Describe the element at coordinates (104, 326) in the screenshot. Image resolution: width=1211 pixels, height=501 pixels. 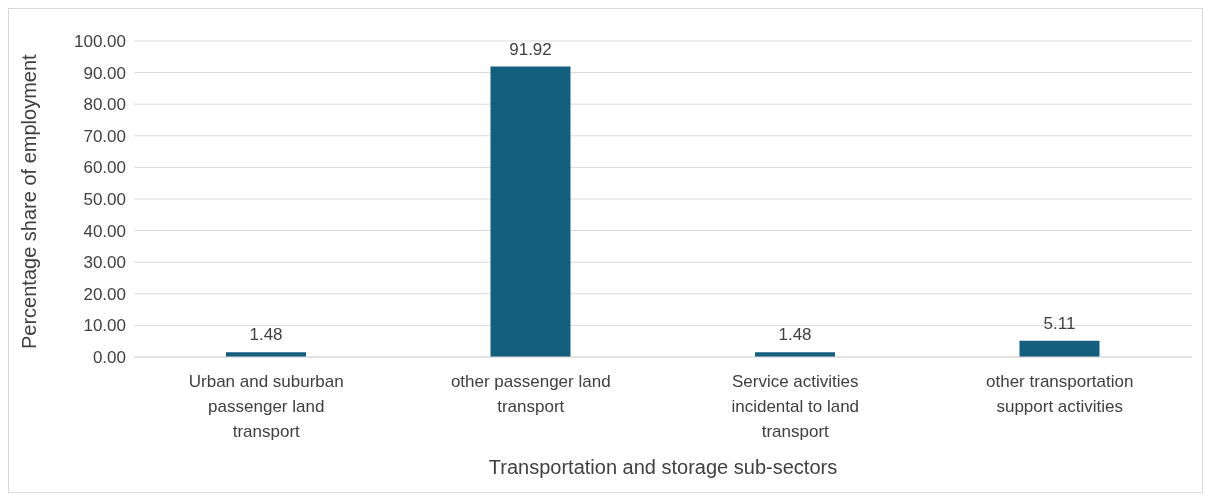
I see `y-tick-label: 10.00` at that location.